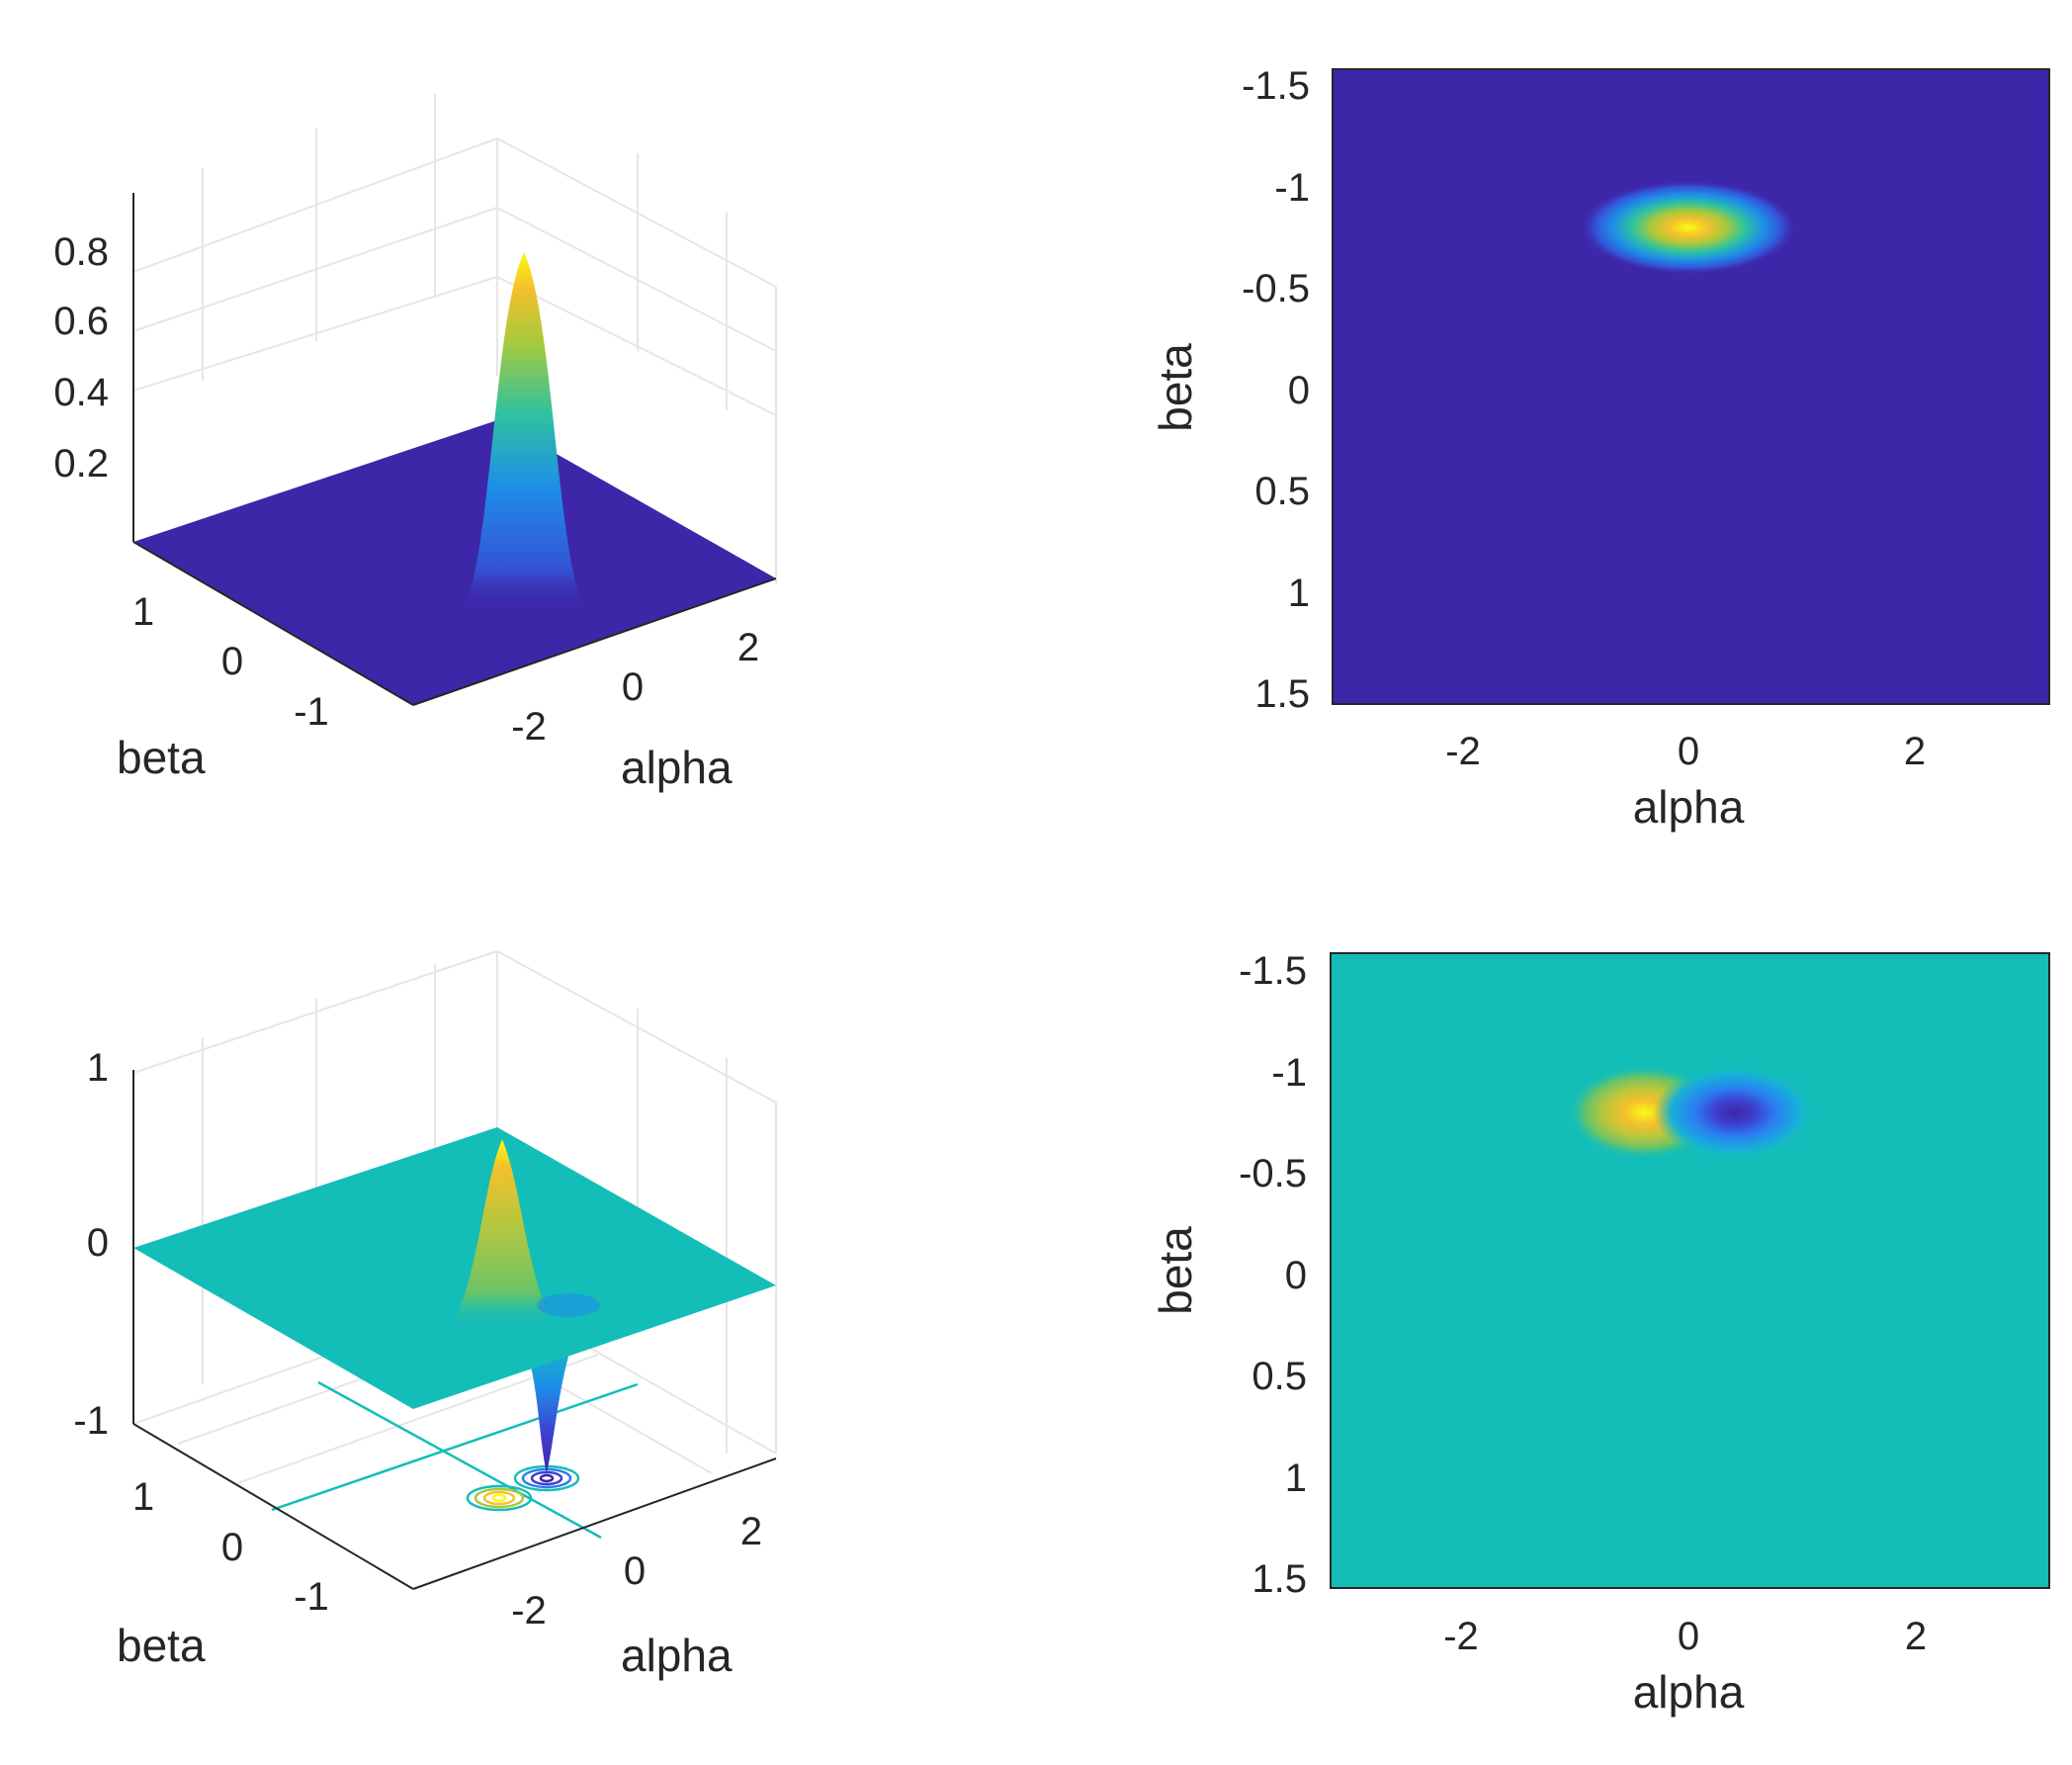  What do you see at coordinates (81, 321) in the screenshot?
I see `z-tick-label: 0.6` at bounding box center [81, 321].